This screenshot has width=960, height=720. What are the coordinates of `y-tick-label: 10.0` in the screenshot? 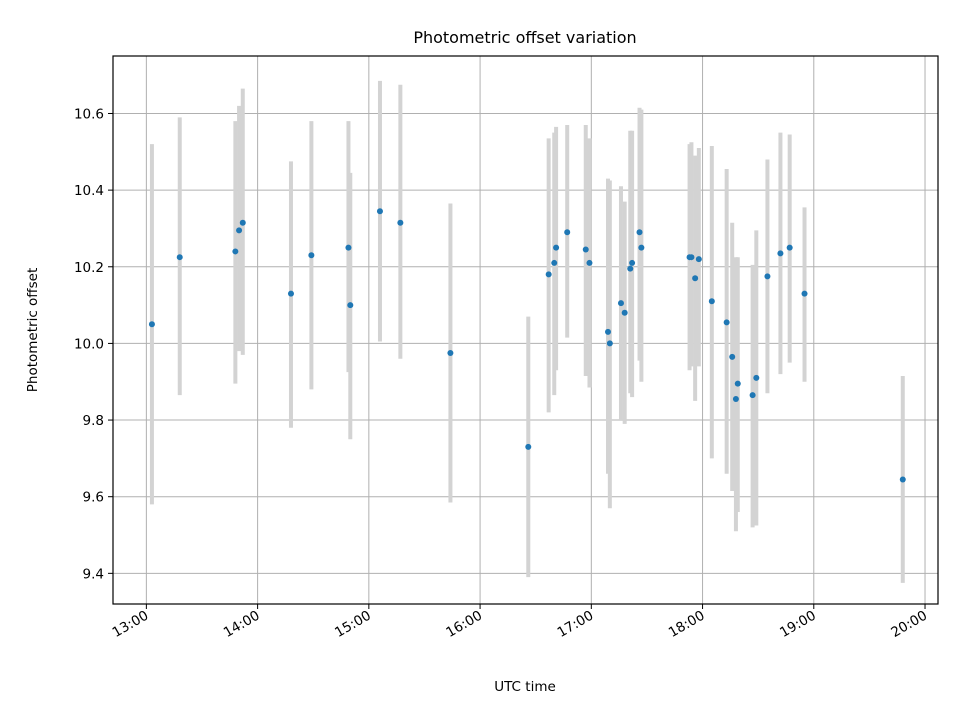 It's located at (89, 344).